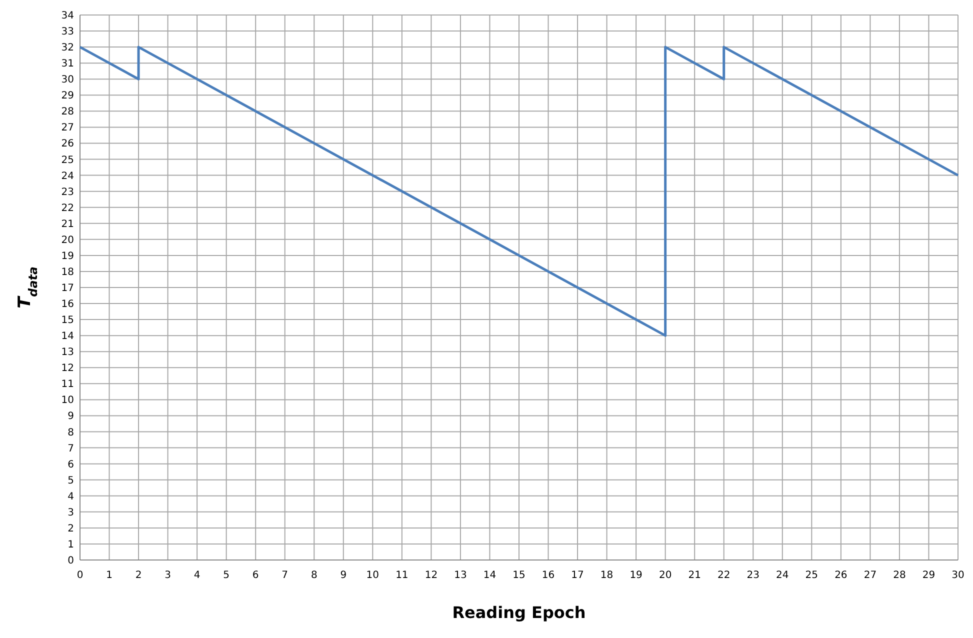 The height and width of the screenshot is (638, 973). What do you see at coordinates (67, 16) in the screenshot?
I see `y-tick-label: 34` at bounding box center [67, 16].